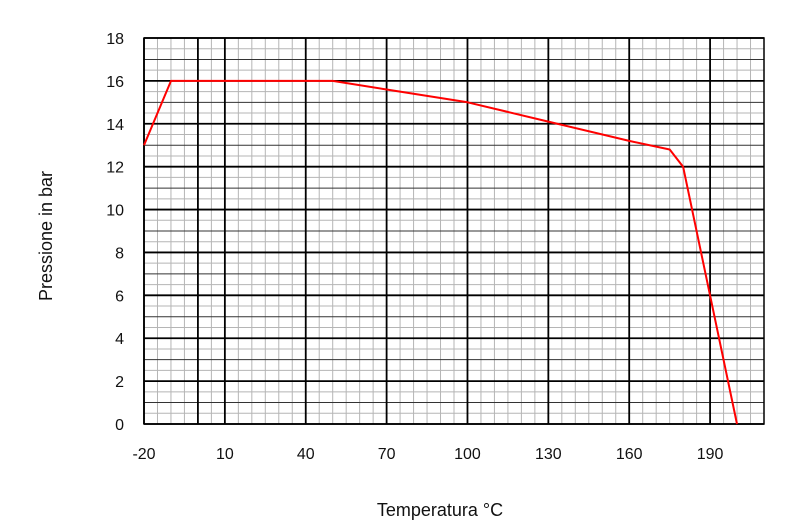 This screenshot has height=531, width=794. Describe the element at coordinates (115, 82) in the screenshot. I see `y-tick-label: 16` at that location.